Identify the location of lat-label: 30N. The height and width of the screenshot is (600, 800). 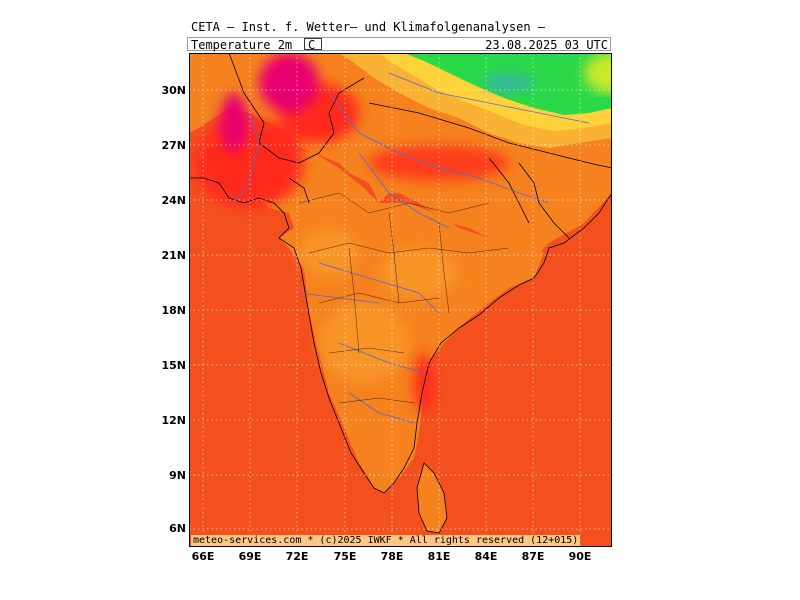
(173, 90).